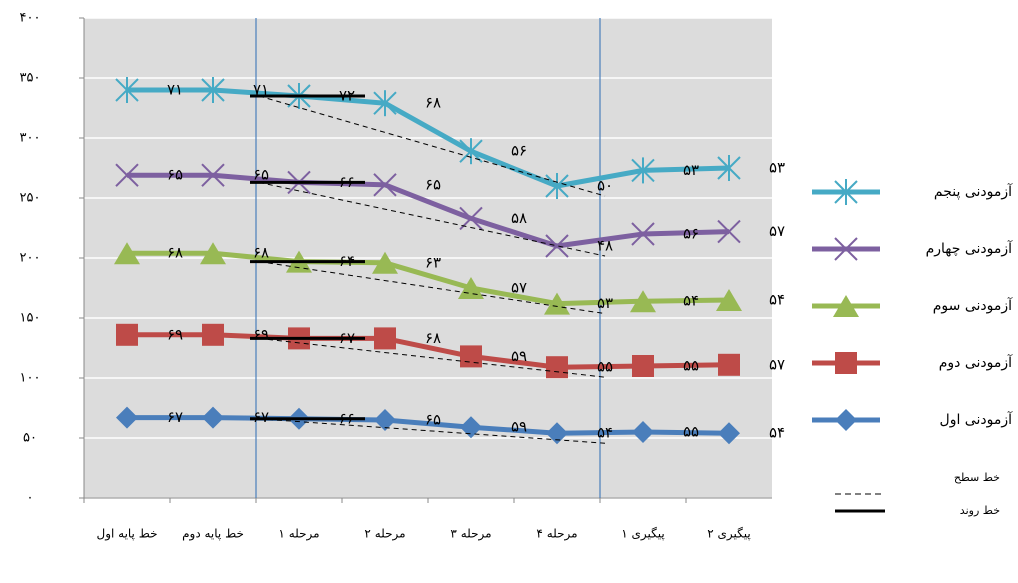 The height and width of the screenshot is (583, 1018). I want to click on y-tick-label: ۲۰۰, so click(30, 258).